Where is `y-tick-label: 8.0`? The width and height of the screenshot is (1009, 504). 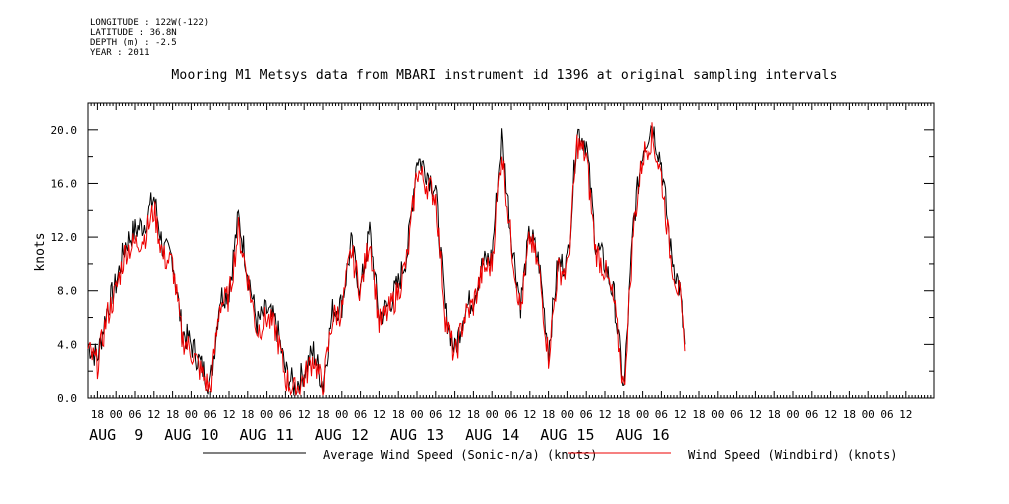 y-tick-label: 8.0 is located at coordinates (67, 291).